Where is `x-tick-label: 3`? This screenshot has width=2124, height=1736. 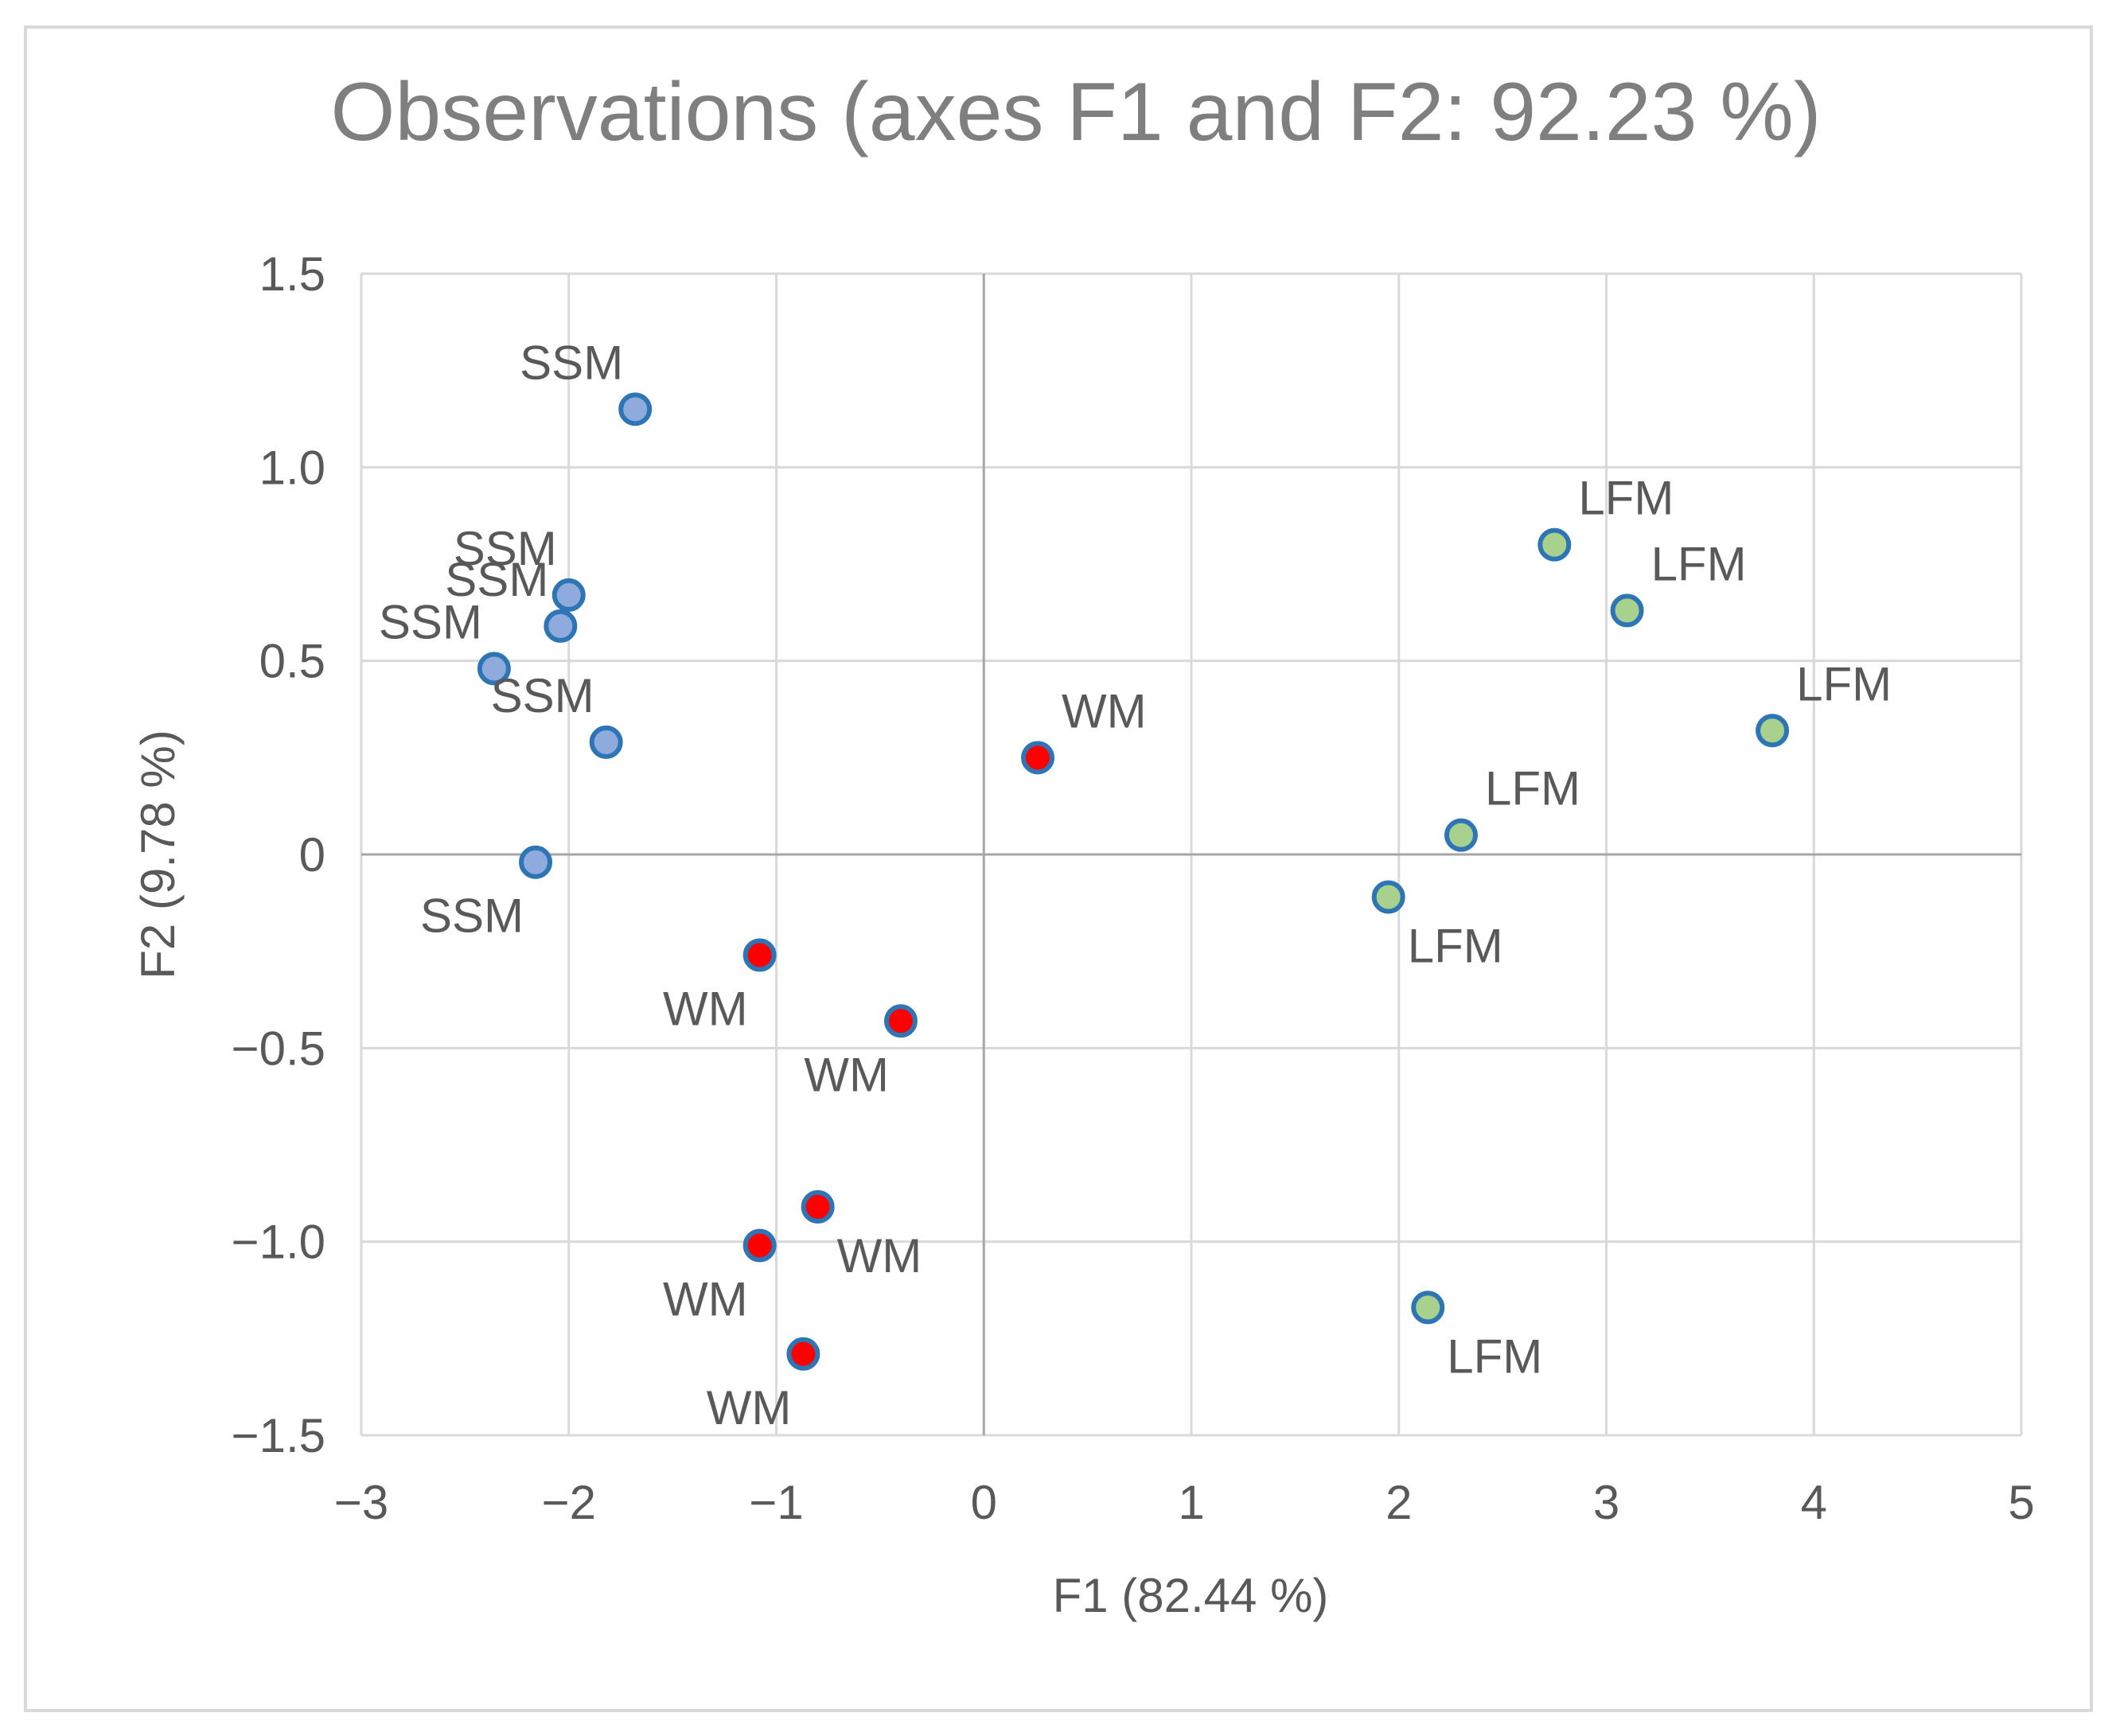 x-tick-label: 3 is located at coordinates (1606, 1502).